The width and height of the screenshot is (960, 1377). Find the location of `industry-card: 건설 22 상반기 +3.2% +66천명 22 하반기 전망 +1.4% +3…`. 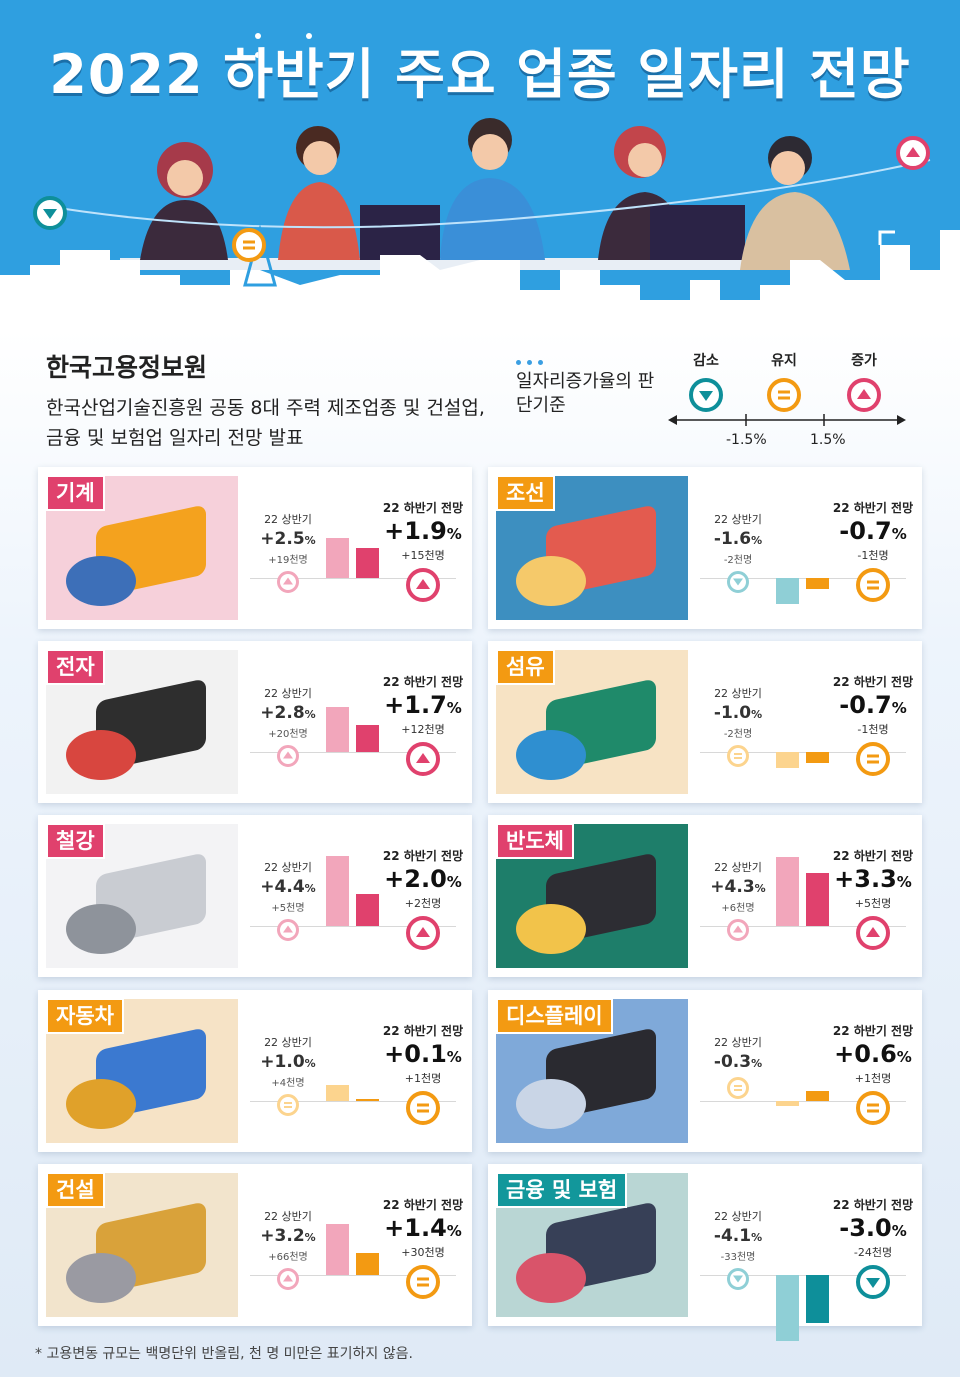

industry-card: 건설 22 상반기 +3.2% +66천명 22 하반기 전망 +1.4% +3… is located at coordinates (255, 1245).